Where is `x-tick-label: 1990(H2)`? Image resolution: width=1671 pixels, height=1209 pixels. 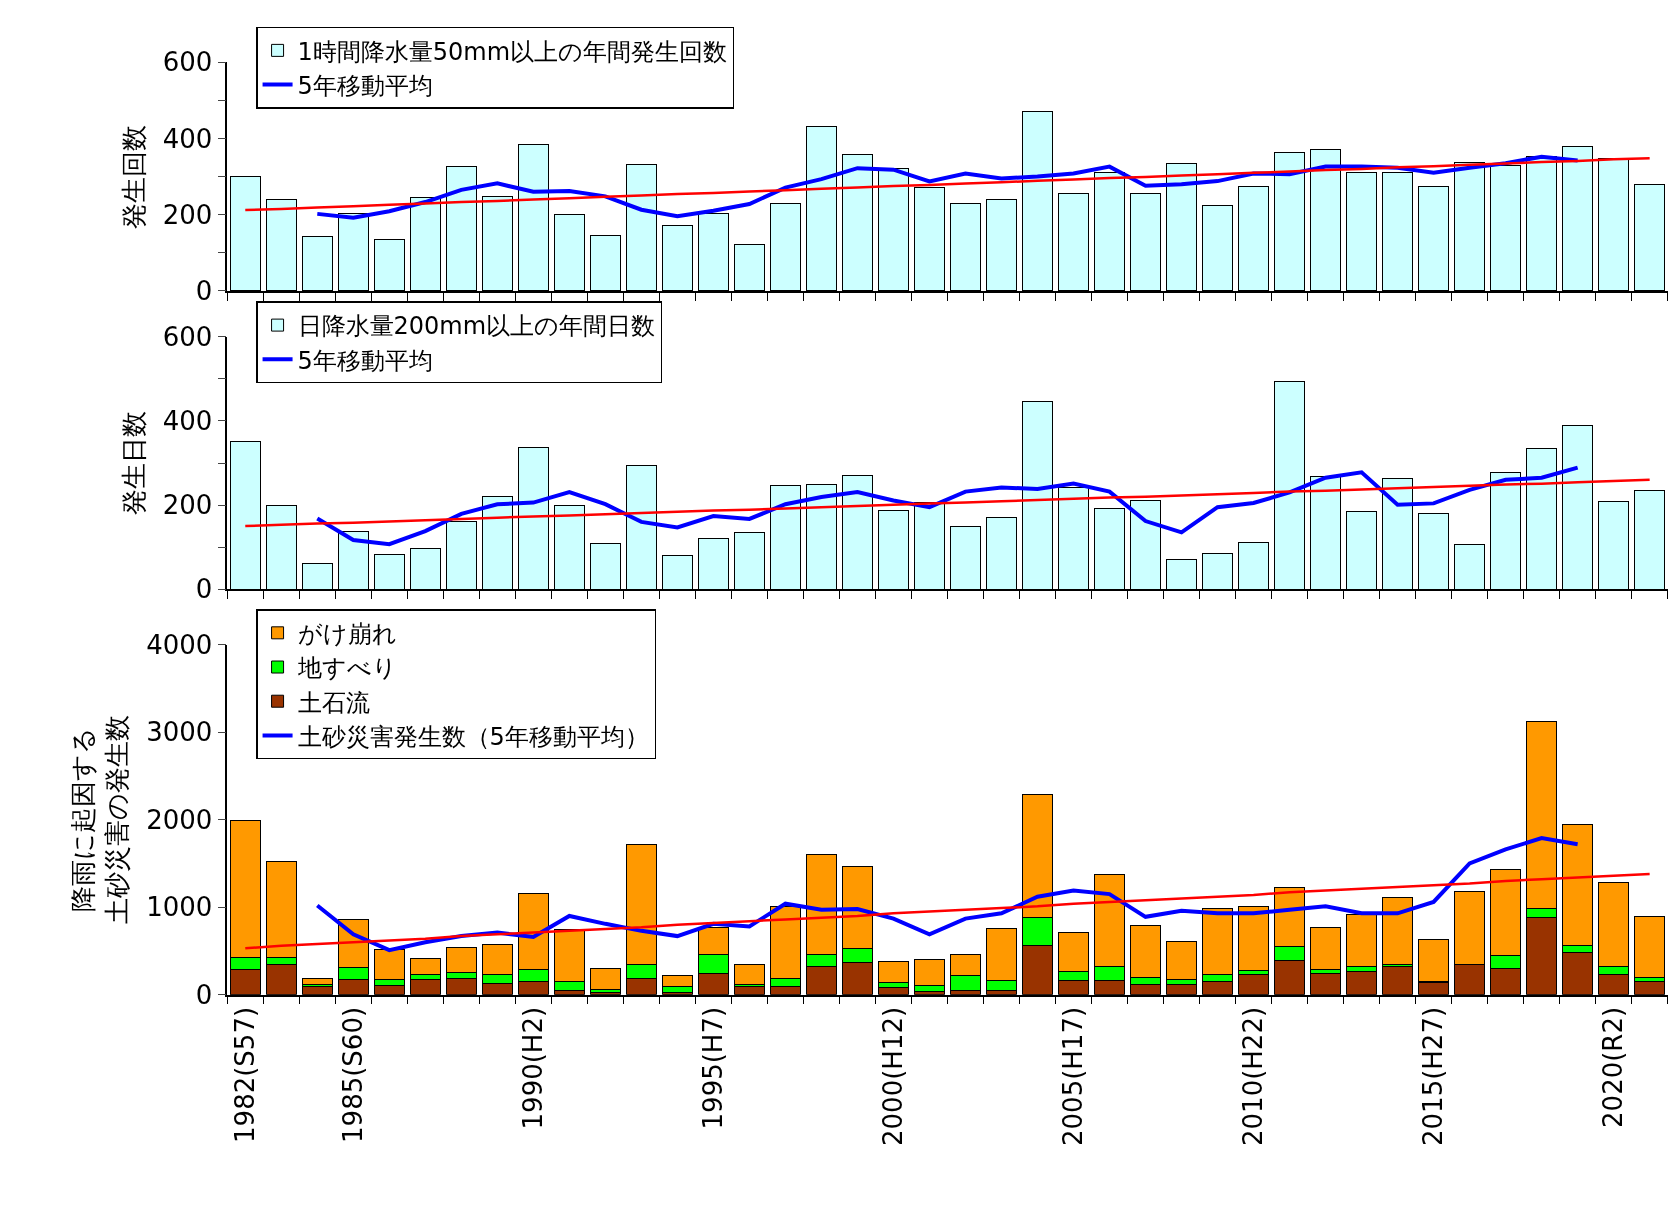 x-tick-label: 1990(H2) is located at coordinates (532, 1068).